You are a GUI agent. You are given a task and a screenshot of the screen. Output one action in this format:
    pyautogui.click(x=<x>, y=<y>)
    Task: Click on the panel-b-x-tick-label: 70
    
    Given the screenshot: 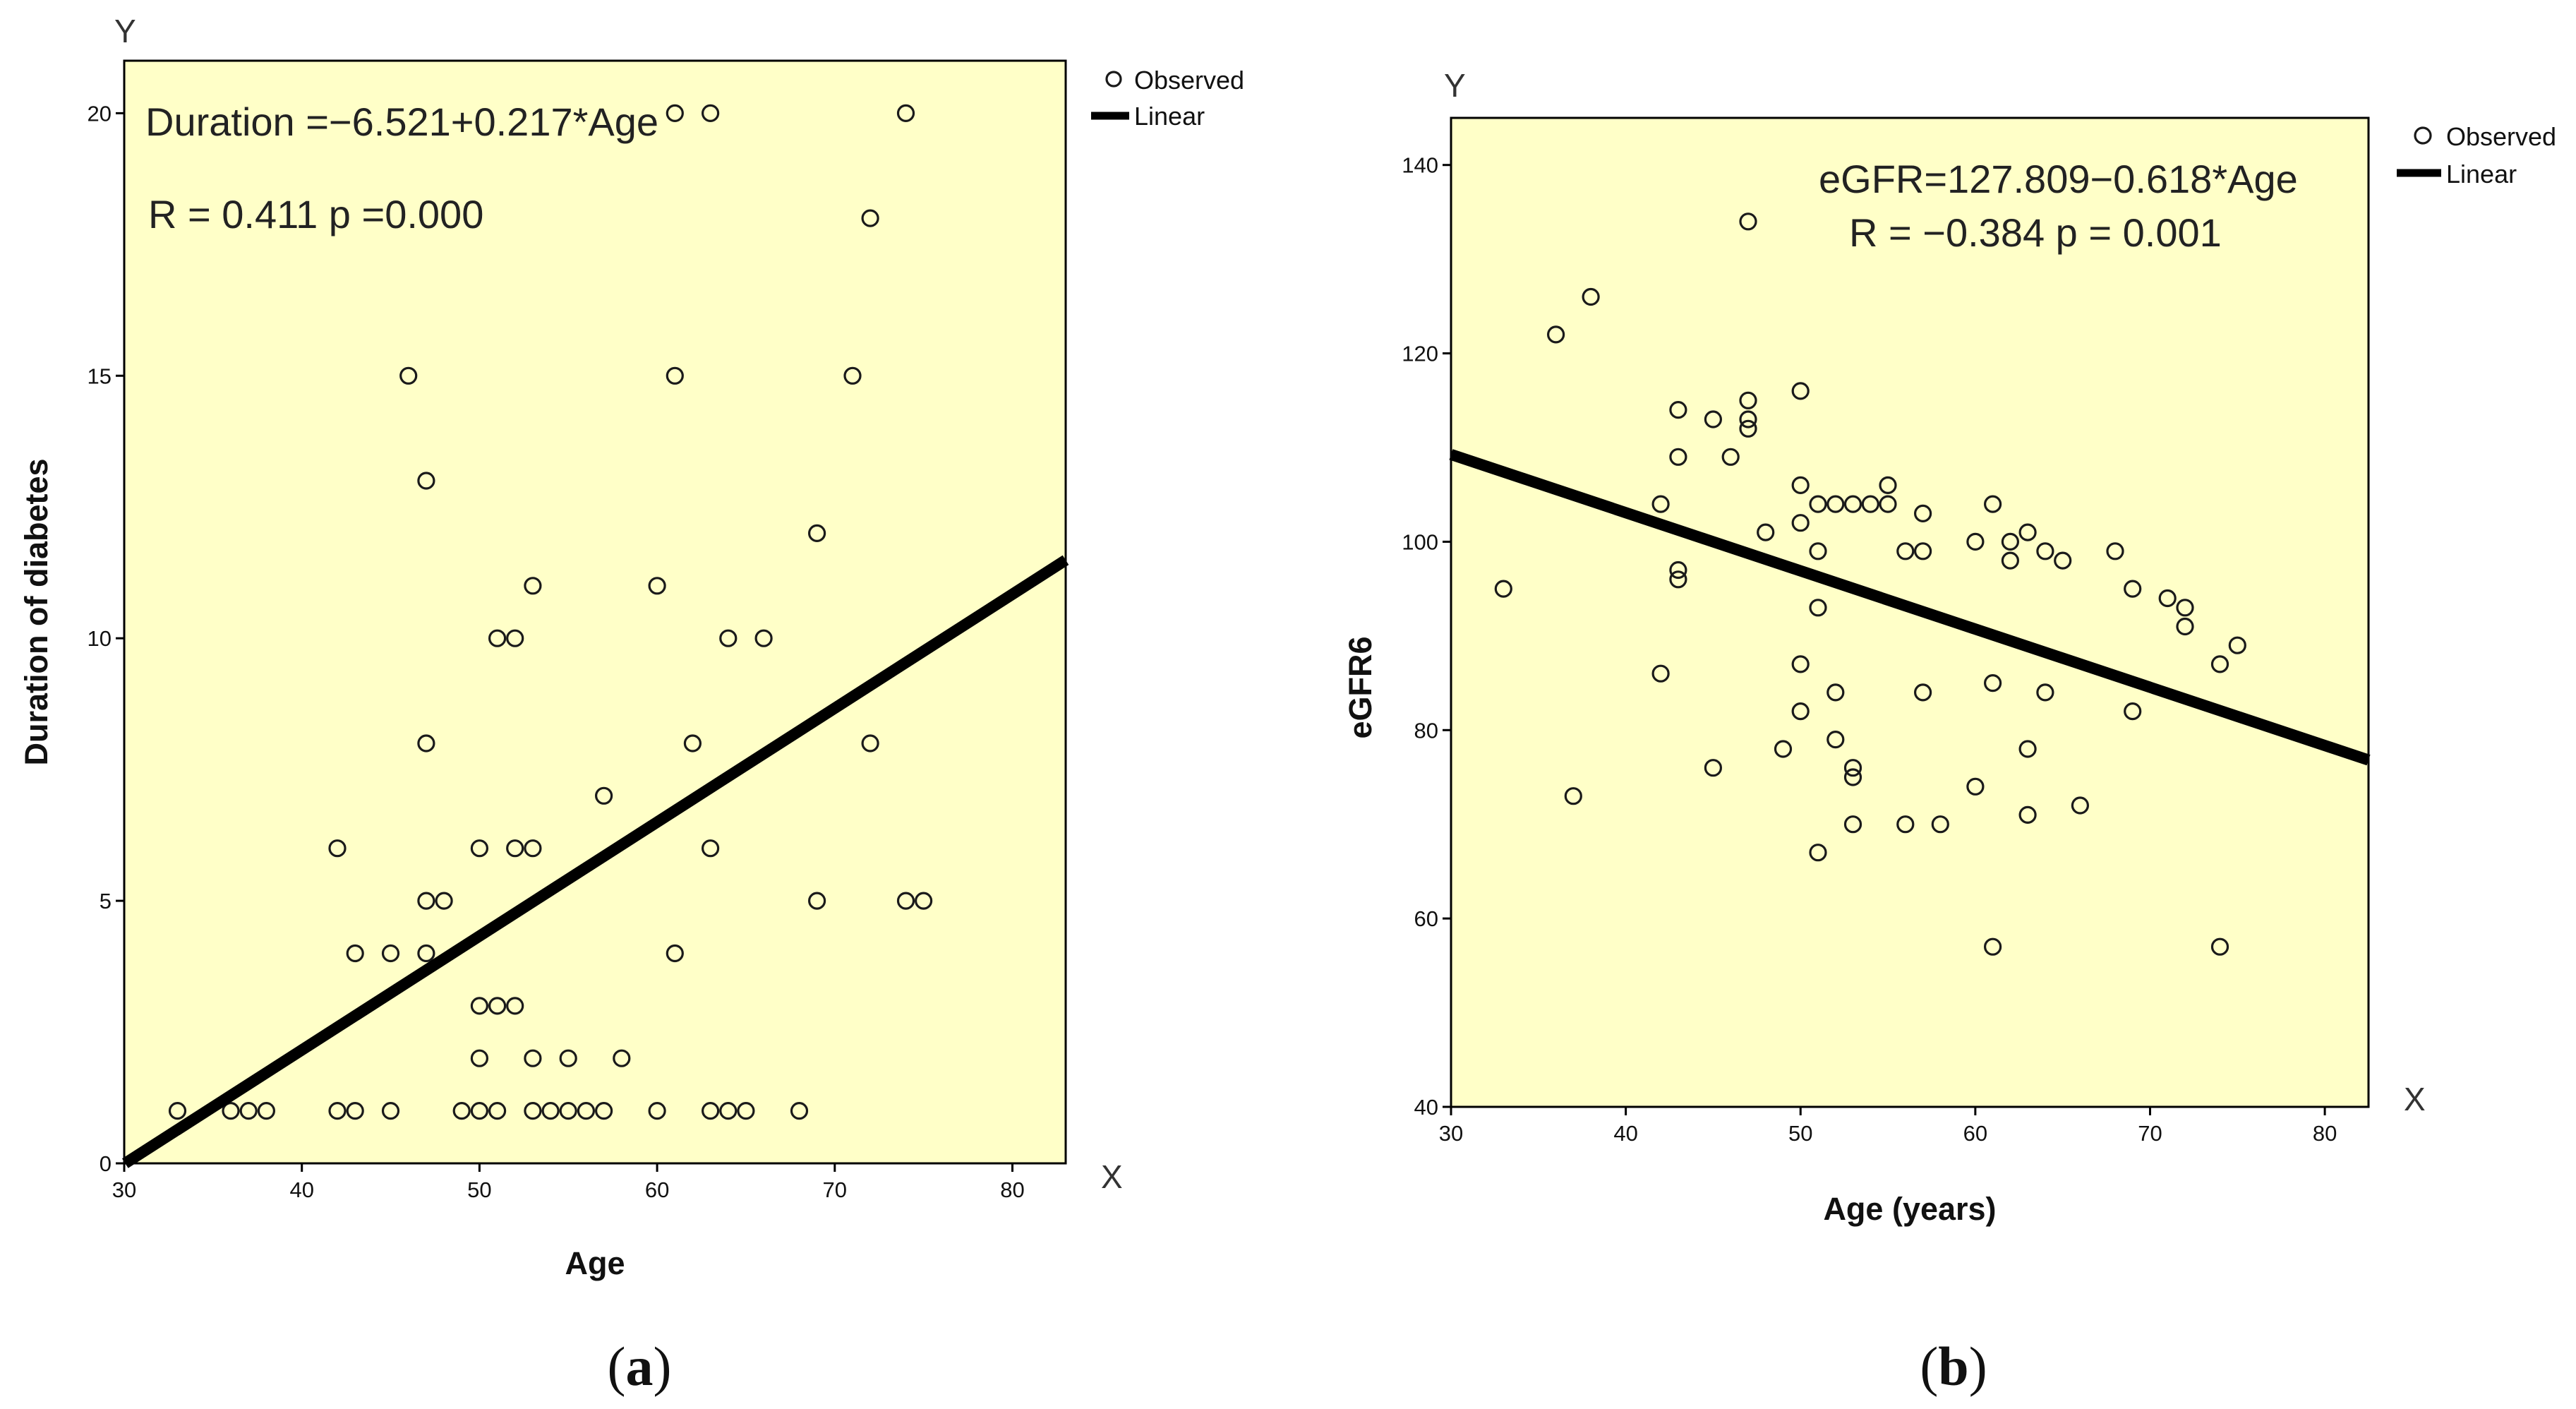 What is the action you would take?
    pyautogui.click(x=2150, y=1133)
    